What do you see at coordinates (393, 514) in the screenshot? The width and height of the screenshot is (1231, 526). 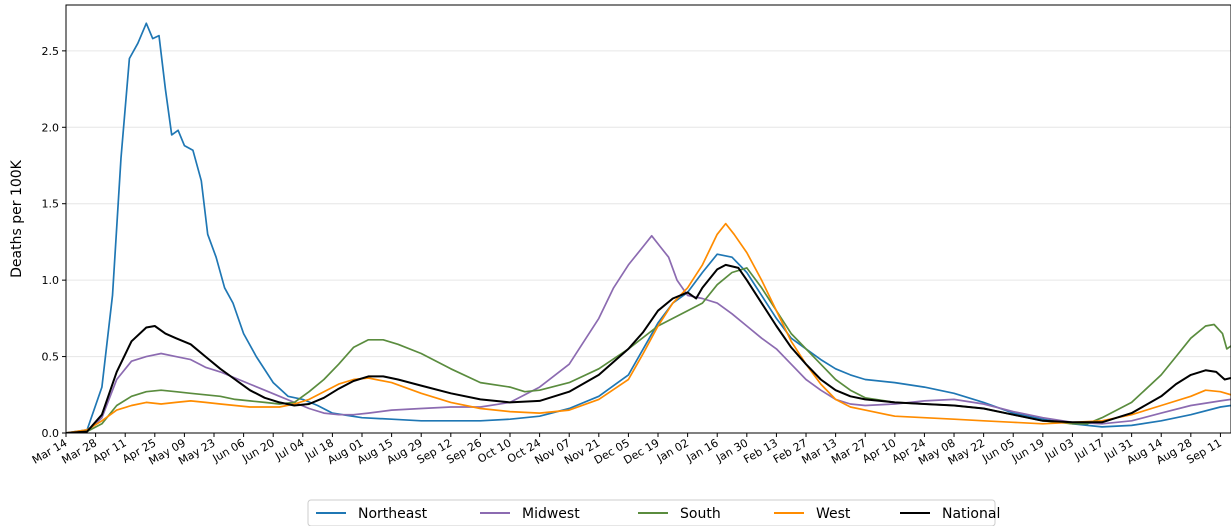 I see `legend-label-northeast: Northeast` at bounding box center [393, 514].